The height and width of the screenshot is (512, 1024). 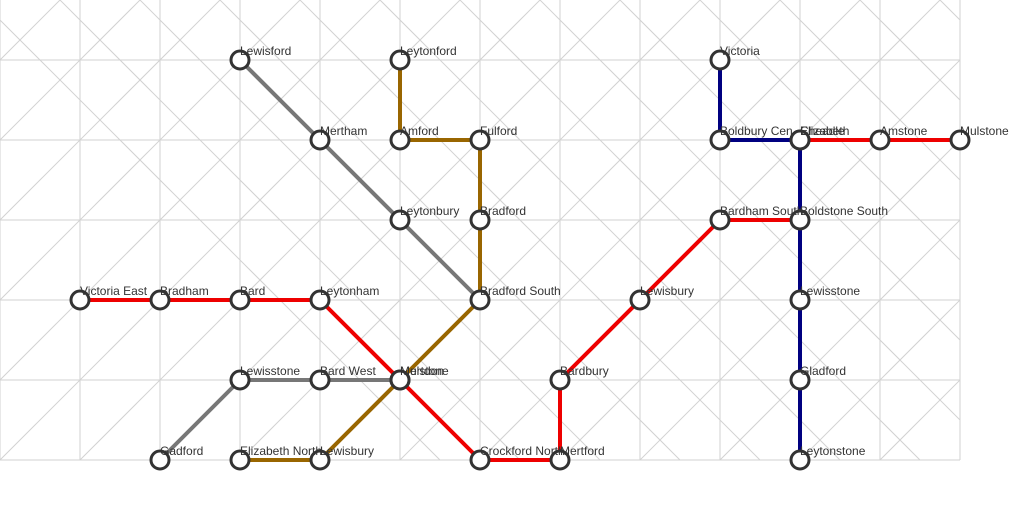 What do you see at coordinates (560, 460) in the screenshot?
I see `station-mertford` at bounding box center [560, 460].